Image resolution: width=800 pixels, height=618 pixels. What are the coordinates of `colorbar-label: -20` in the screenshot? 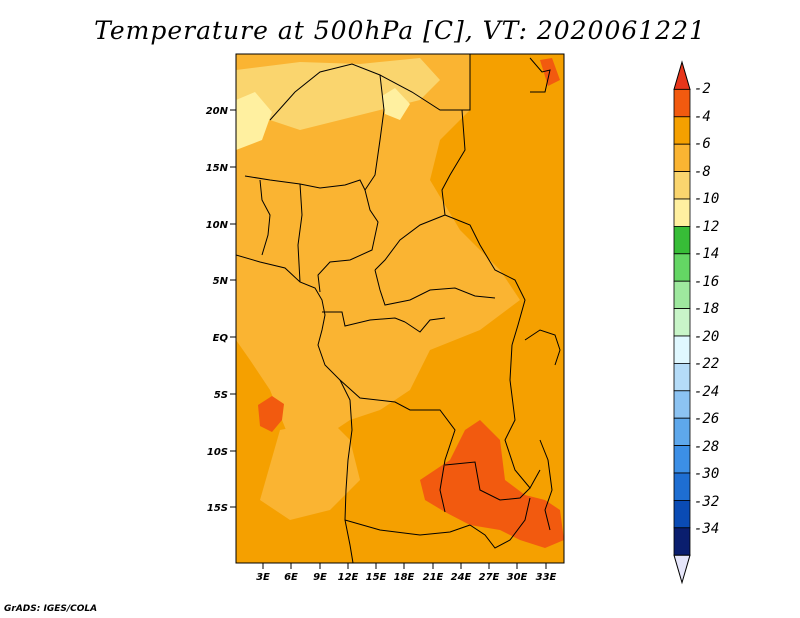 It's located at (706, 337).